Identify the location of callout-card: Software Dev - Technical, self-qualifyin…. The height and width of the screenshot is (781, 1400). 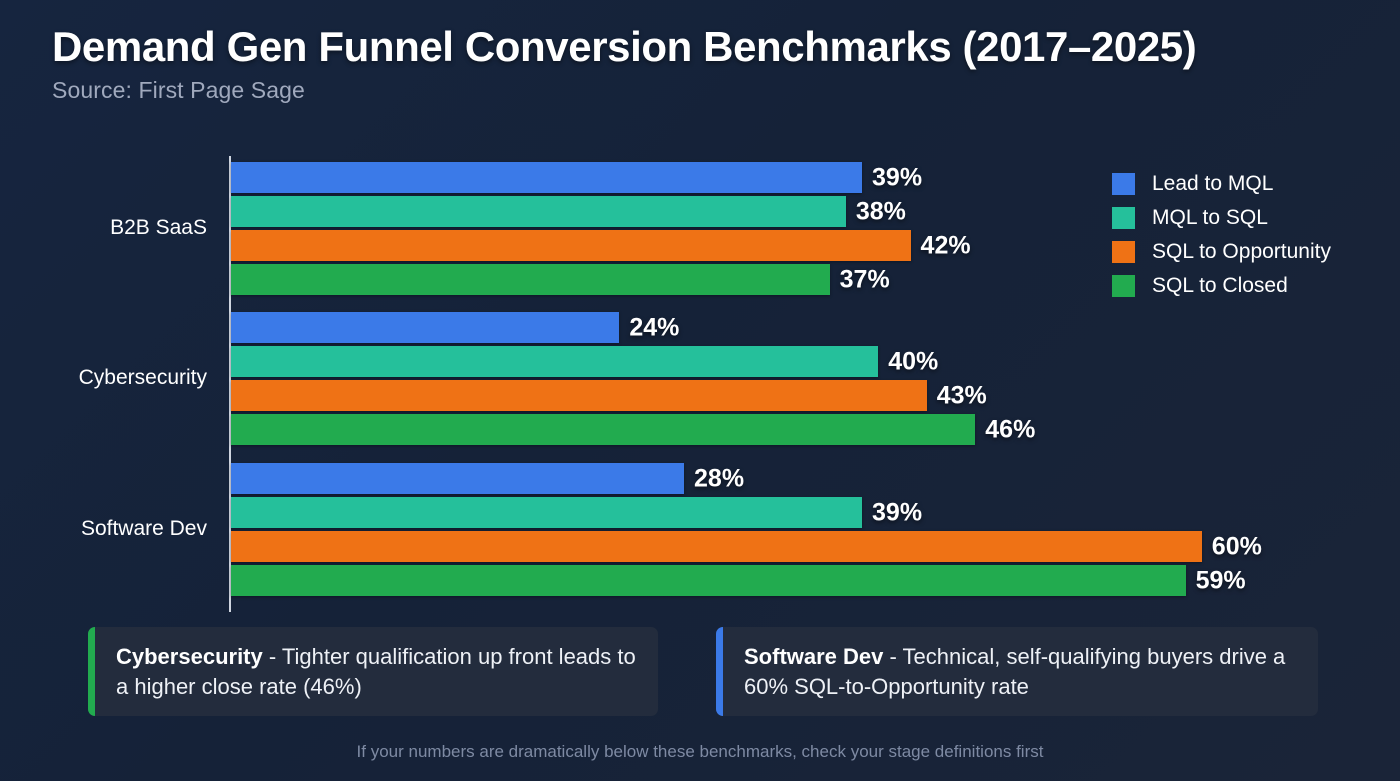
(1017, 671).